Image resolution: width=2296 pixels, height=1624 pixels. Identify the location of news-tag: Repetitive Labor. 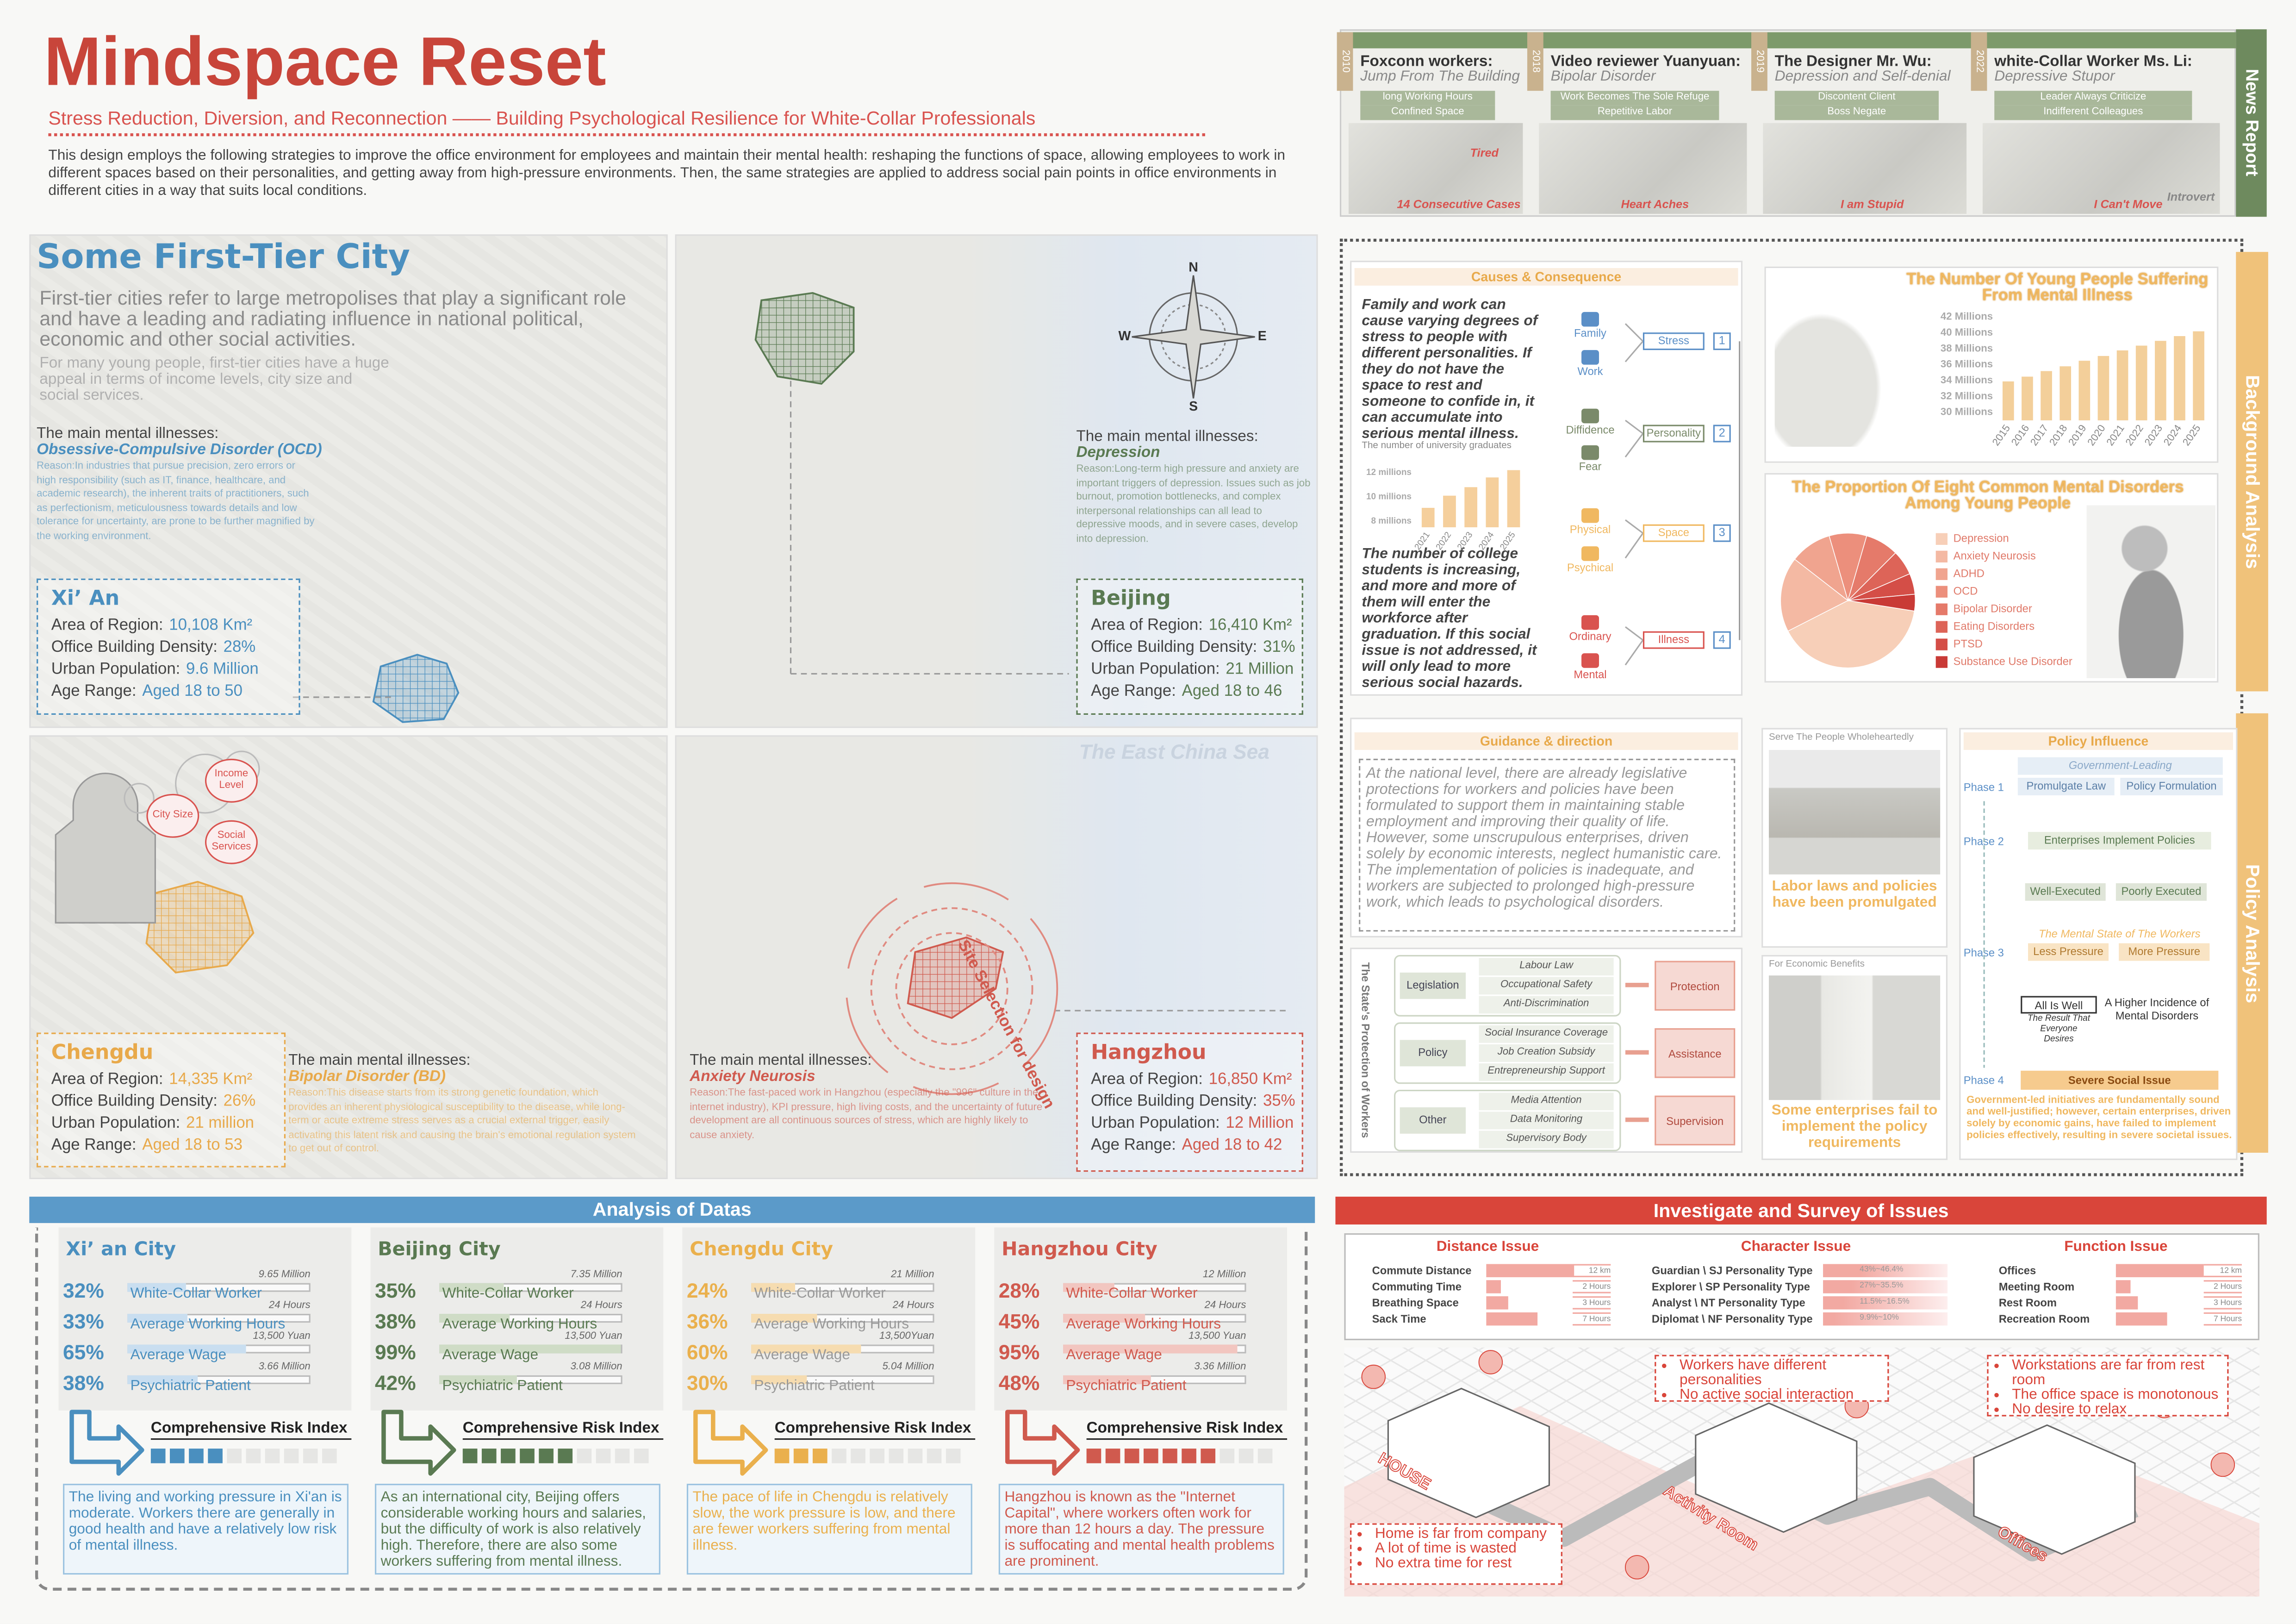
(1634, 112).